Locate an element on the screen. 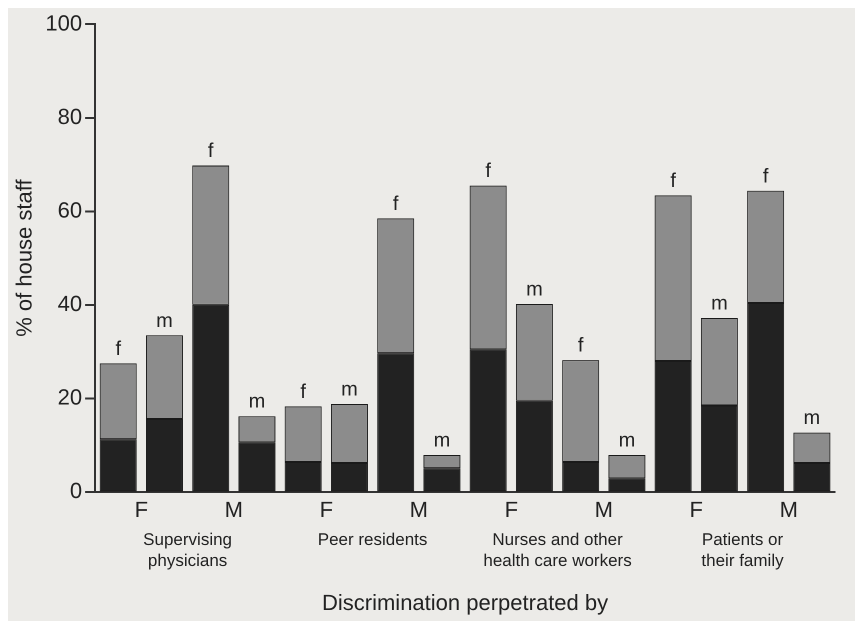 The height and width of the screenshot is (629, 863). text: Patients or their family is located at coordinates (742, 550).